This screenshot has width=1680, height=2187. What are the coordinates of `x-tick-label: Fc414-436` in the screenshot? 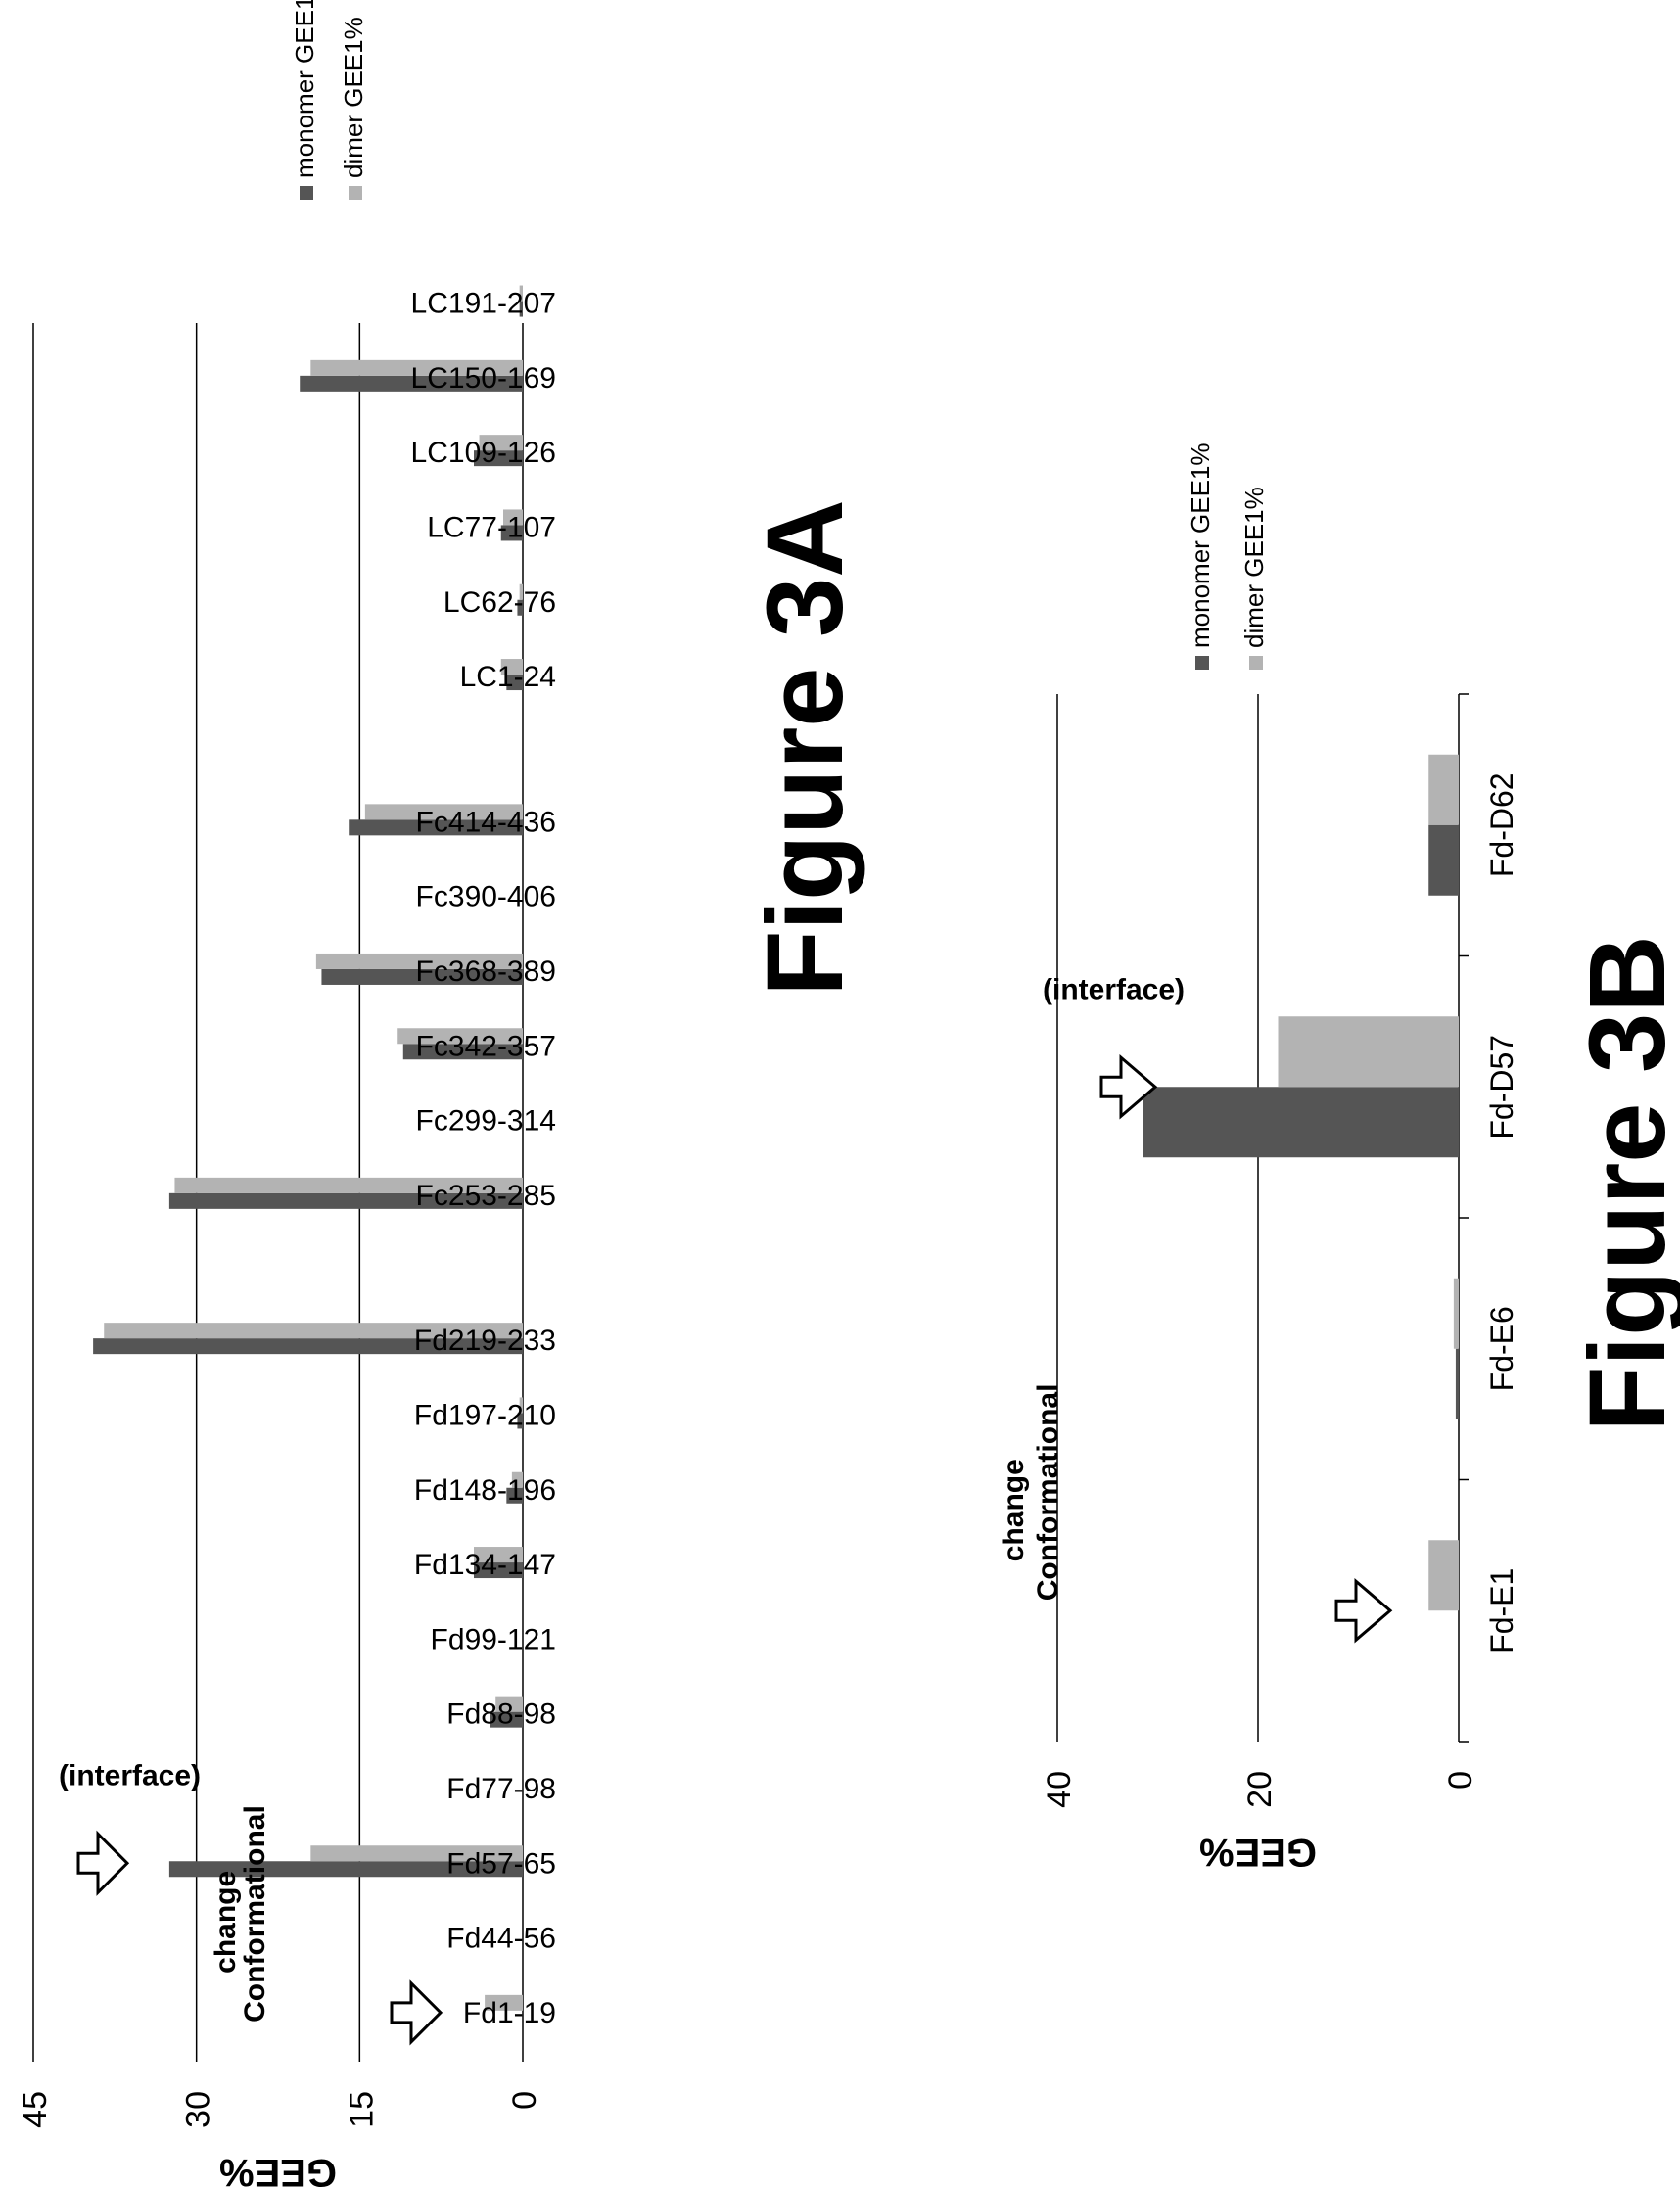 It's located at (486, 822).